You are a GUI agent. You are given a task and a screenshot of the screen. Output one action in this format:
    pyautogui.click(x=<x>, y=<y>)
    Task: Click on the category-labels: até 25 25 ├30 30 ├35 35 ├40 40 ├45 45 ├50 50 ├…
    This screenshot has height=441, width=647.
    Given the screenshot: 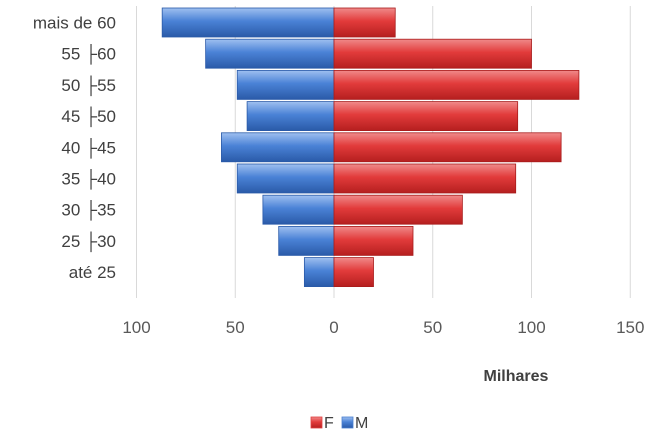 What is the action you would take?
    pyautogui.click(x=74, y=148)
    